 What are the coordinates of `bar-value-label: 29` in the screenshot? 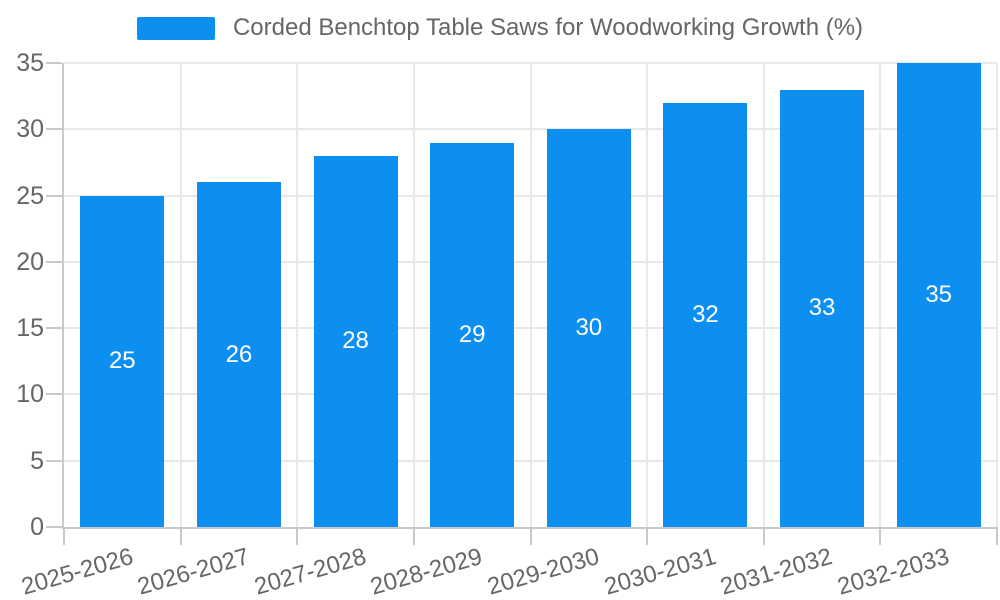 It's located at (472, 334).